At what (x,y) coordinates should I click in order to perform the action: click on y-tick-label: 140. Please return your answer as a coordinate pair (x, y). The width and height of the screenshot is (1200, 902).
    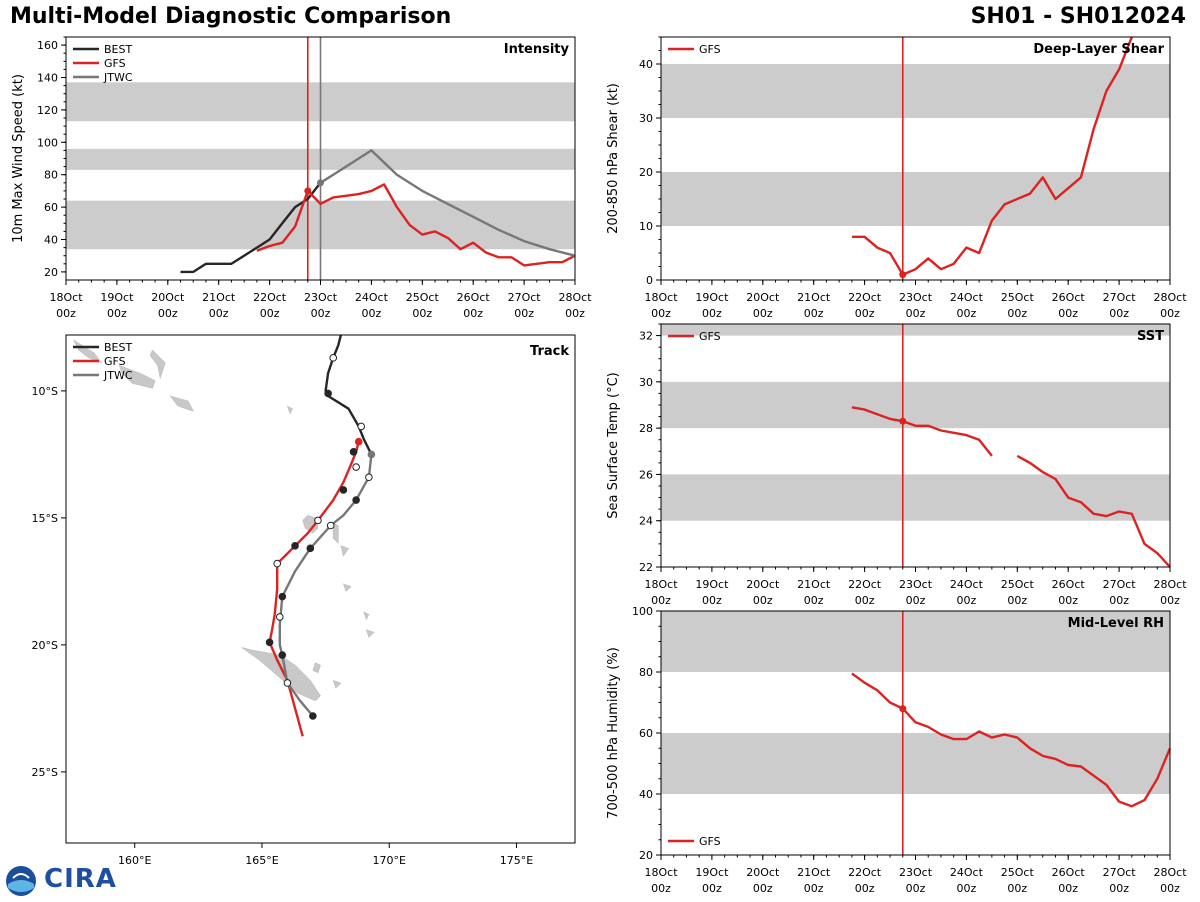
    Looking at the image, I should click on (47, 78).